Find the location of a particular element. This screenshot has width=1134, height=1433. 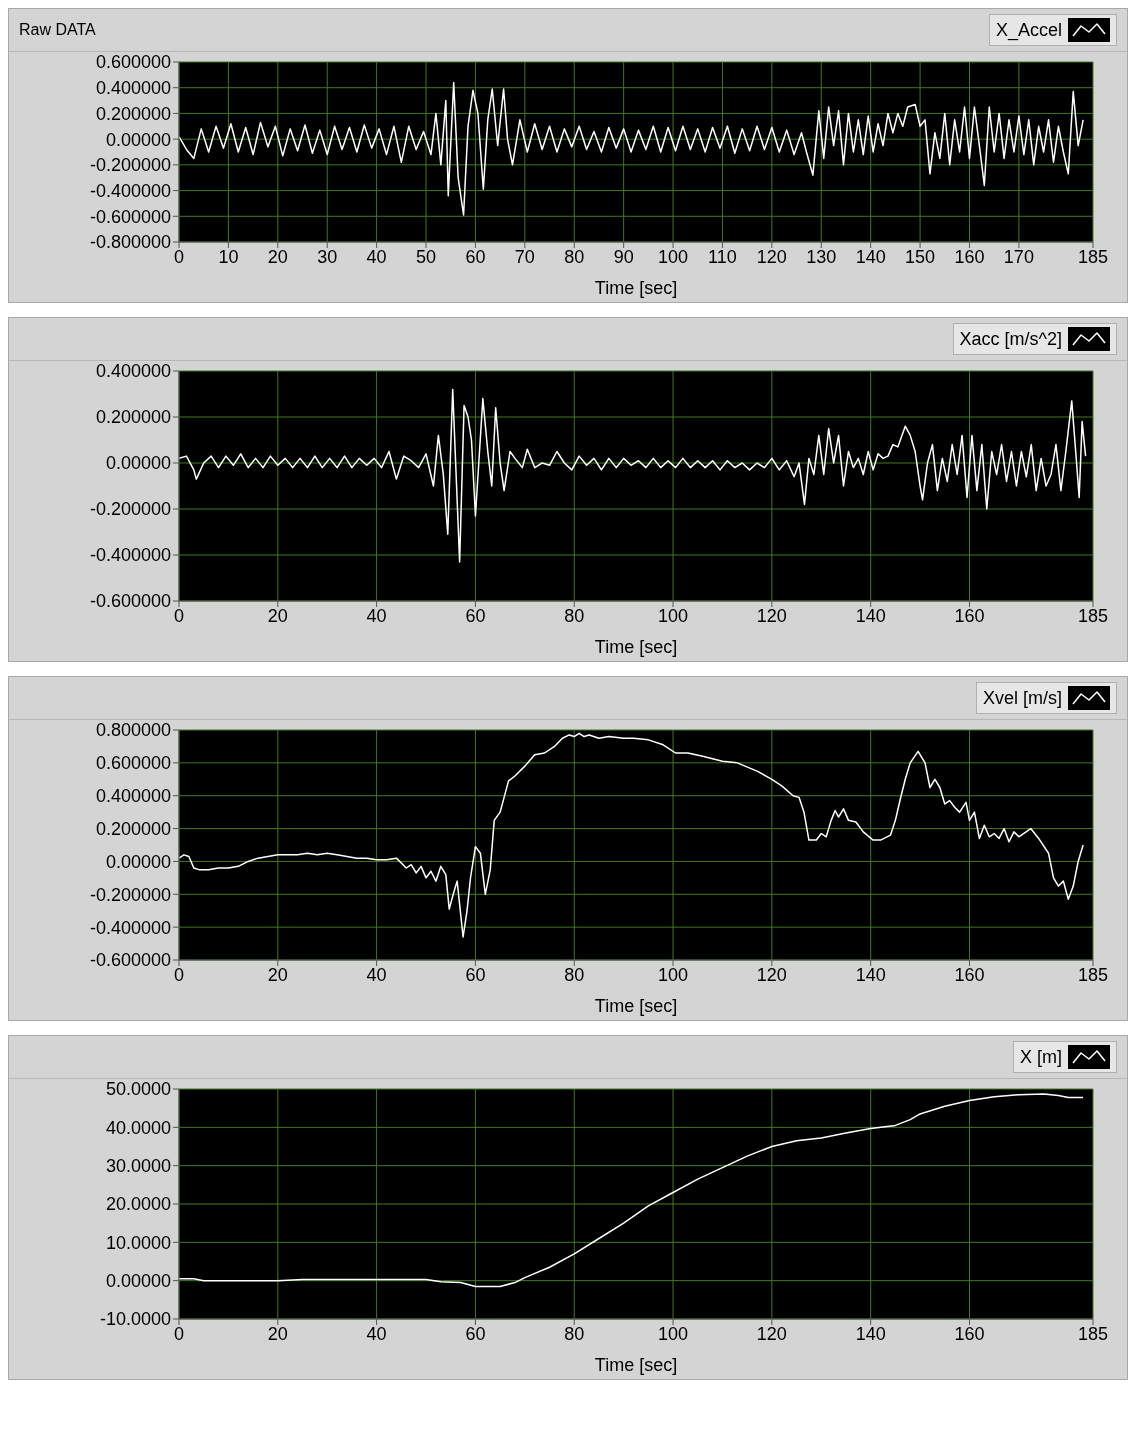

x-tick-label: 30 is located at coordinates (327, 256).